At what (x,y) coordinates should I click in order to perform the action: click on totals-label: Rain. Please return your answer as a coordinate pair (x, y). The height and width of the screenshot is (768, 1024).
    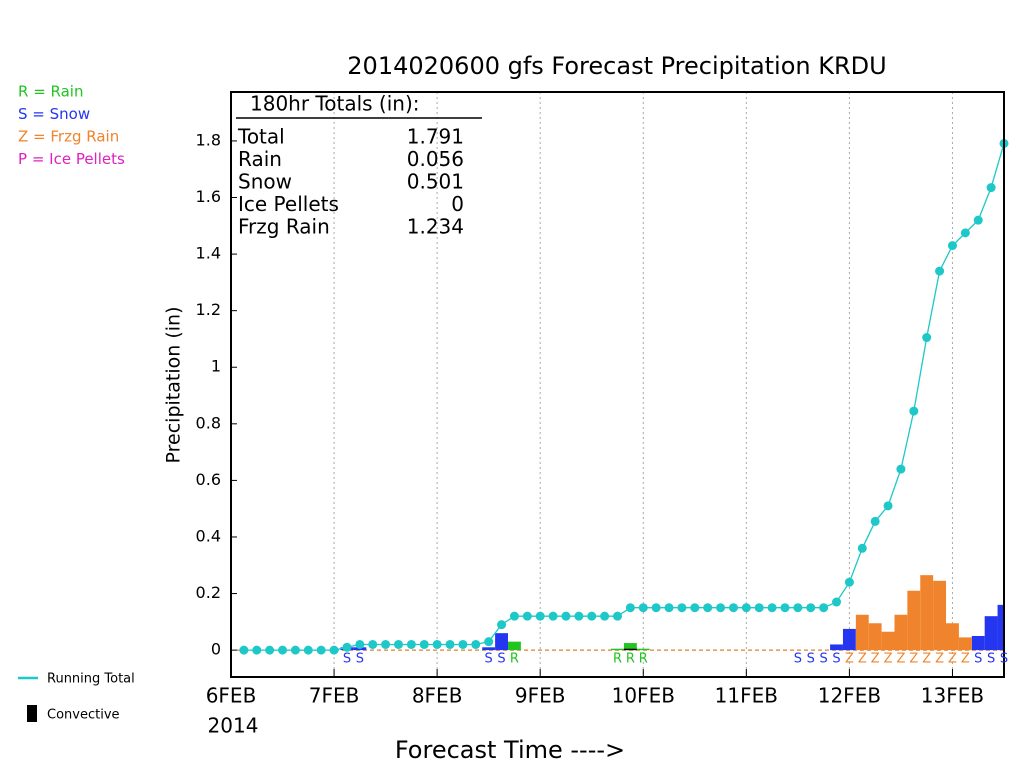
    Looking at the image, I should click on (260, 159).